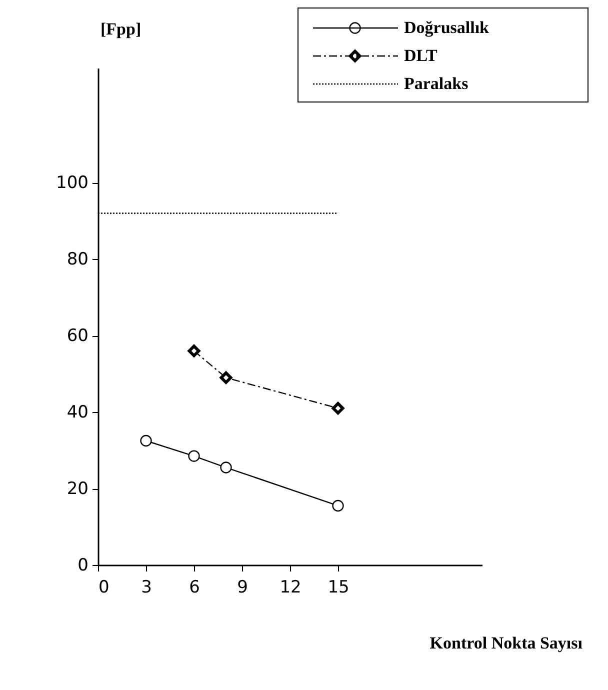 This screenshot has height=690, width=608. What do you see at coordinates (77, 260) in the screenshot?
I see `y-tick-label: 80` at bounding box center [77, 260].